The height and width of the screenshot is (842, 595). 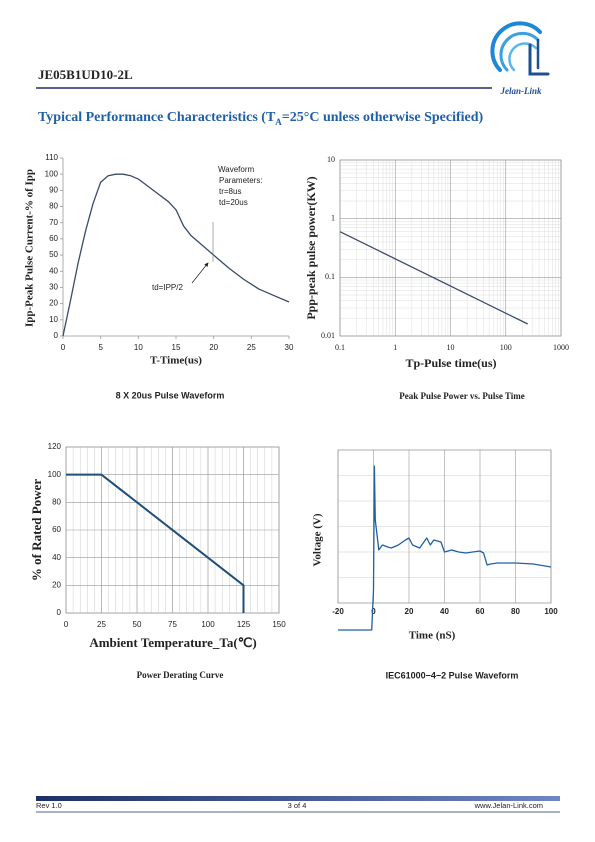 I want to click on annotation: Parameters:, so click(x=241, y=180).